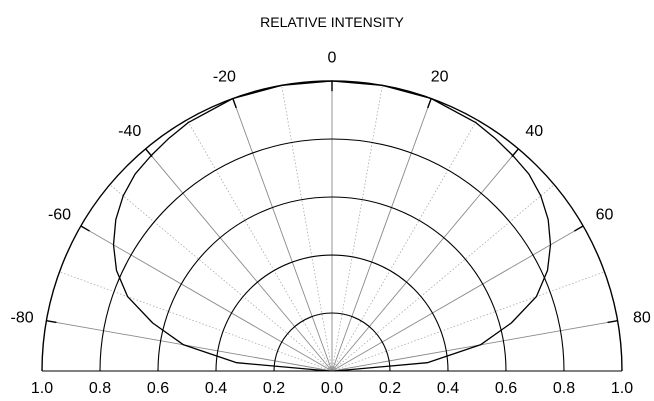  I want to click on angle-tick-label: 0, so click(332, 57).